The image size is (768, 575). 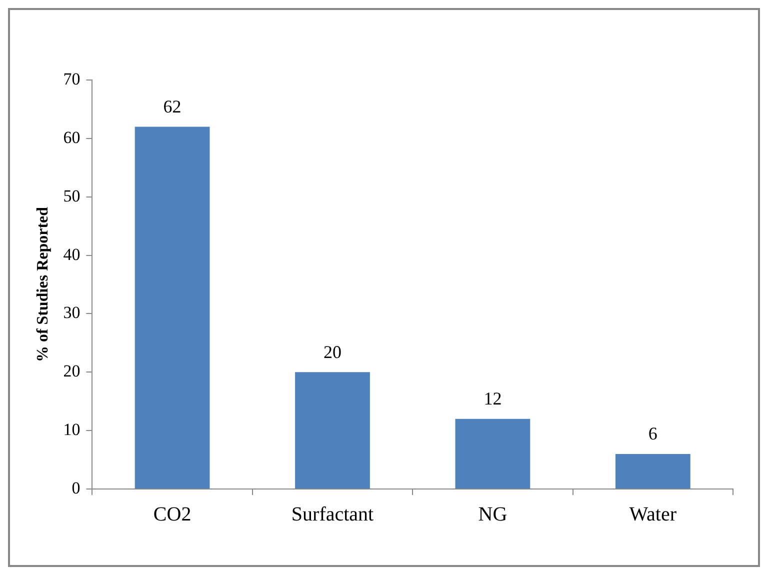 What do you see at coordinates (172, 514) in the screenshot?
I see `x-tick-label: CO2` at bounding box center [172, 514].